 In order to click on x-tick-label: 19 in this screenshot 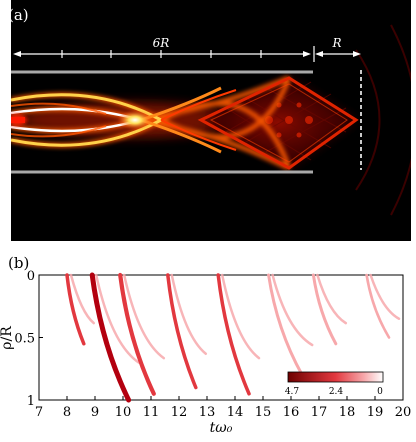, I will do `click(375, 412)`.